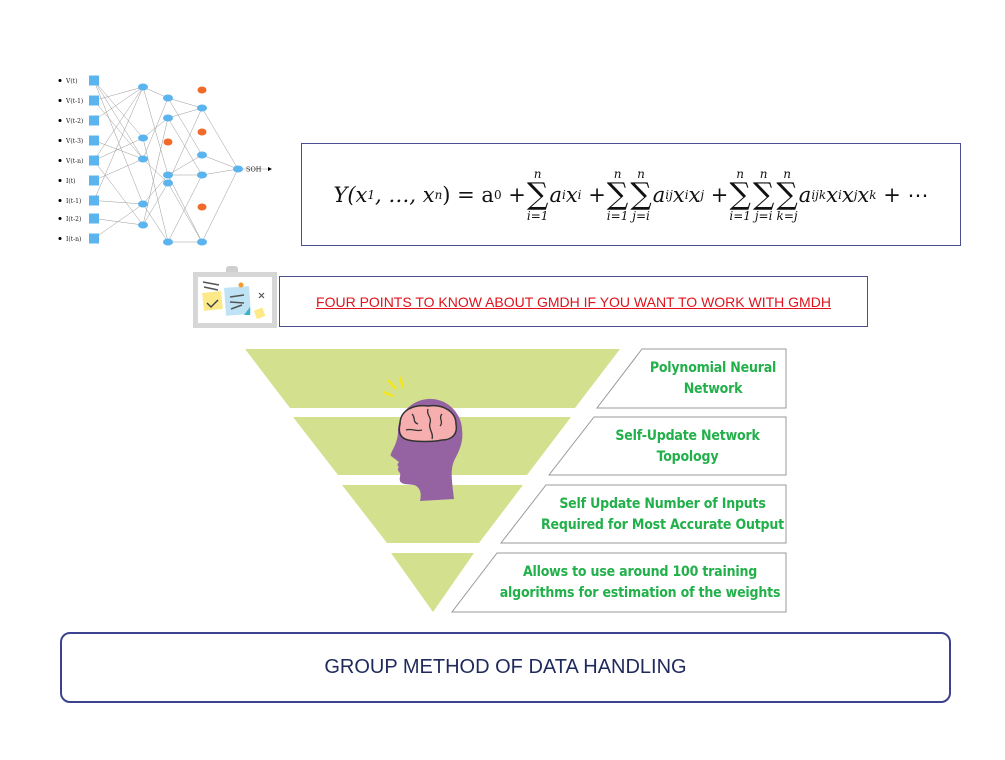 The height and width of the screenshot is (760, 1005). Describe the element at coordinates (74, 101) in the screenshot. I see `input-label: V(t-1)` at that location.